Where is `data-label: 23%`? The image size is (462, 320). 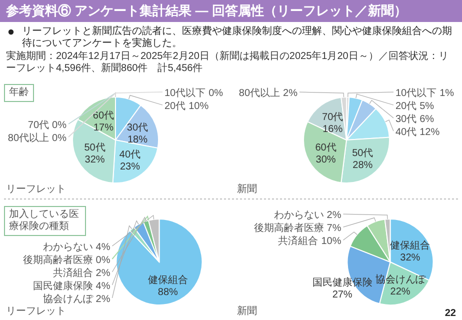 data-label: 23% is located at coordinates (130, 167).